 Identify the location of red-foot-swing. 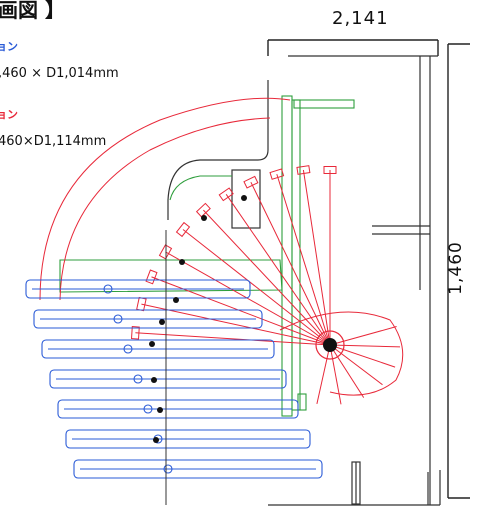
(341, 353).